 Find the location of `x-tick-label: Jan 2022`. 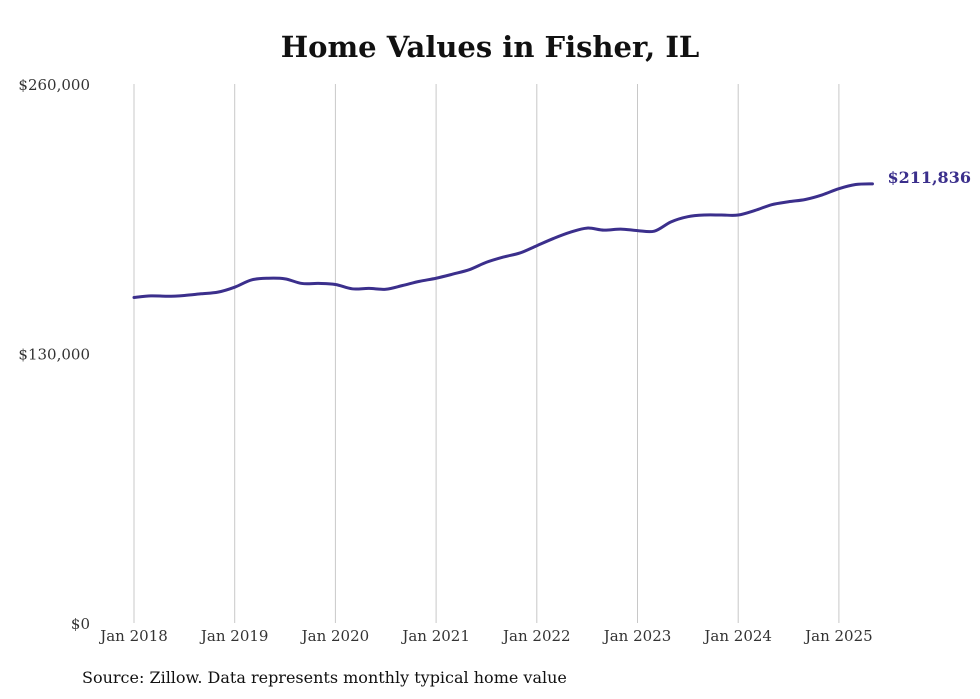

x-tick-label: Jan 2022 is located at coordinates (536, 636).